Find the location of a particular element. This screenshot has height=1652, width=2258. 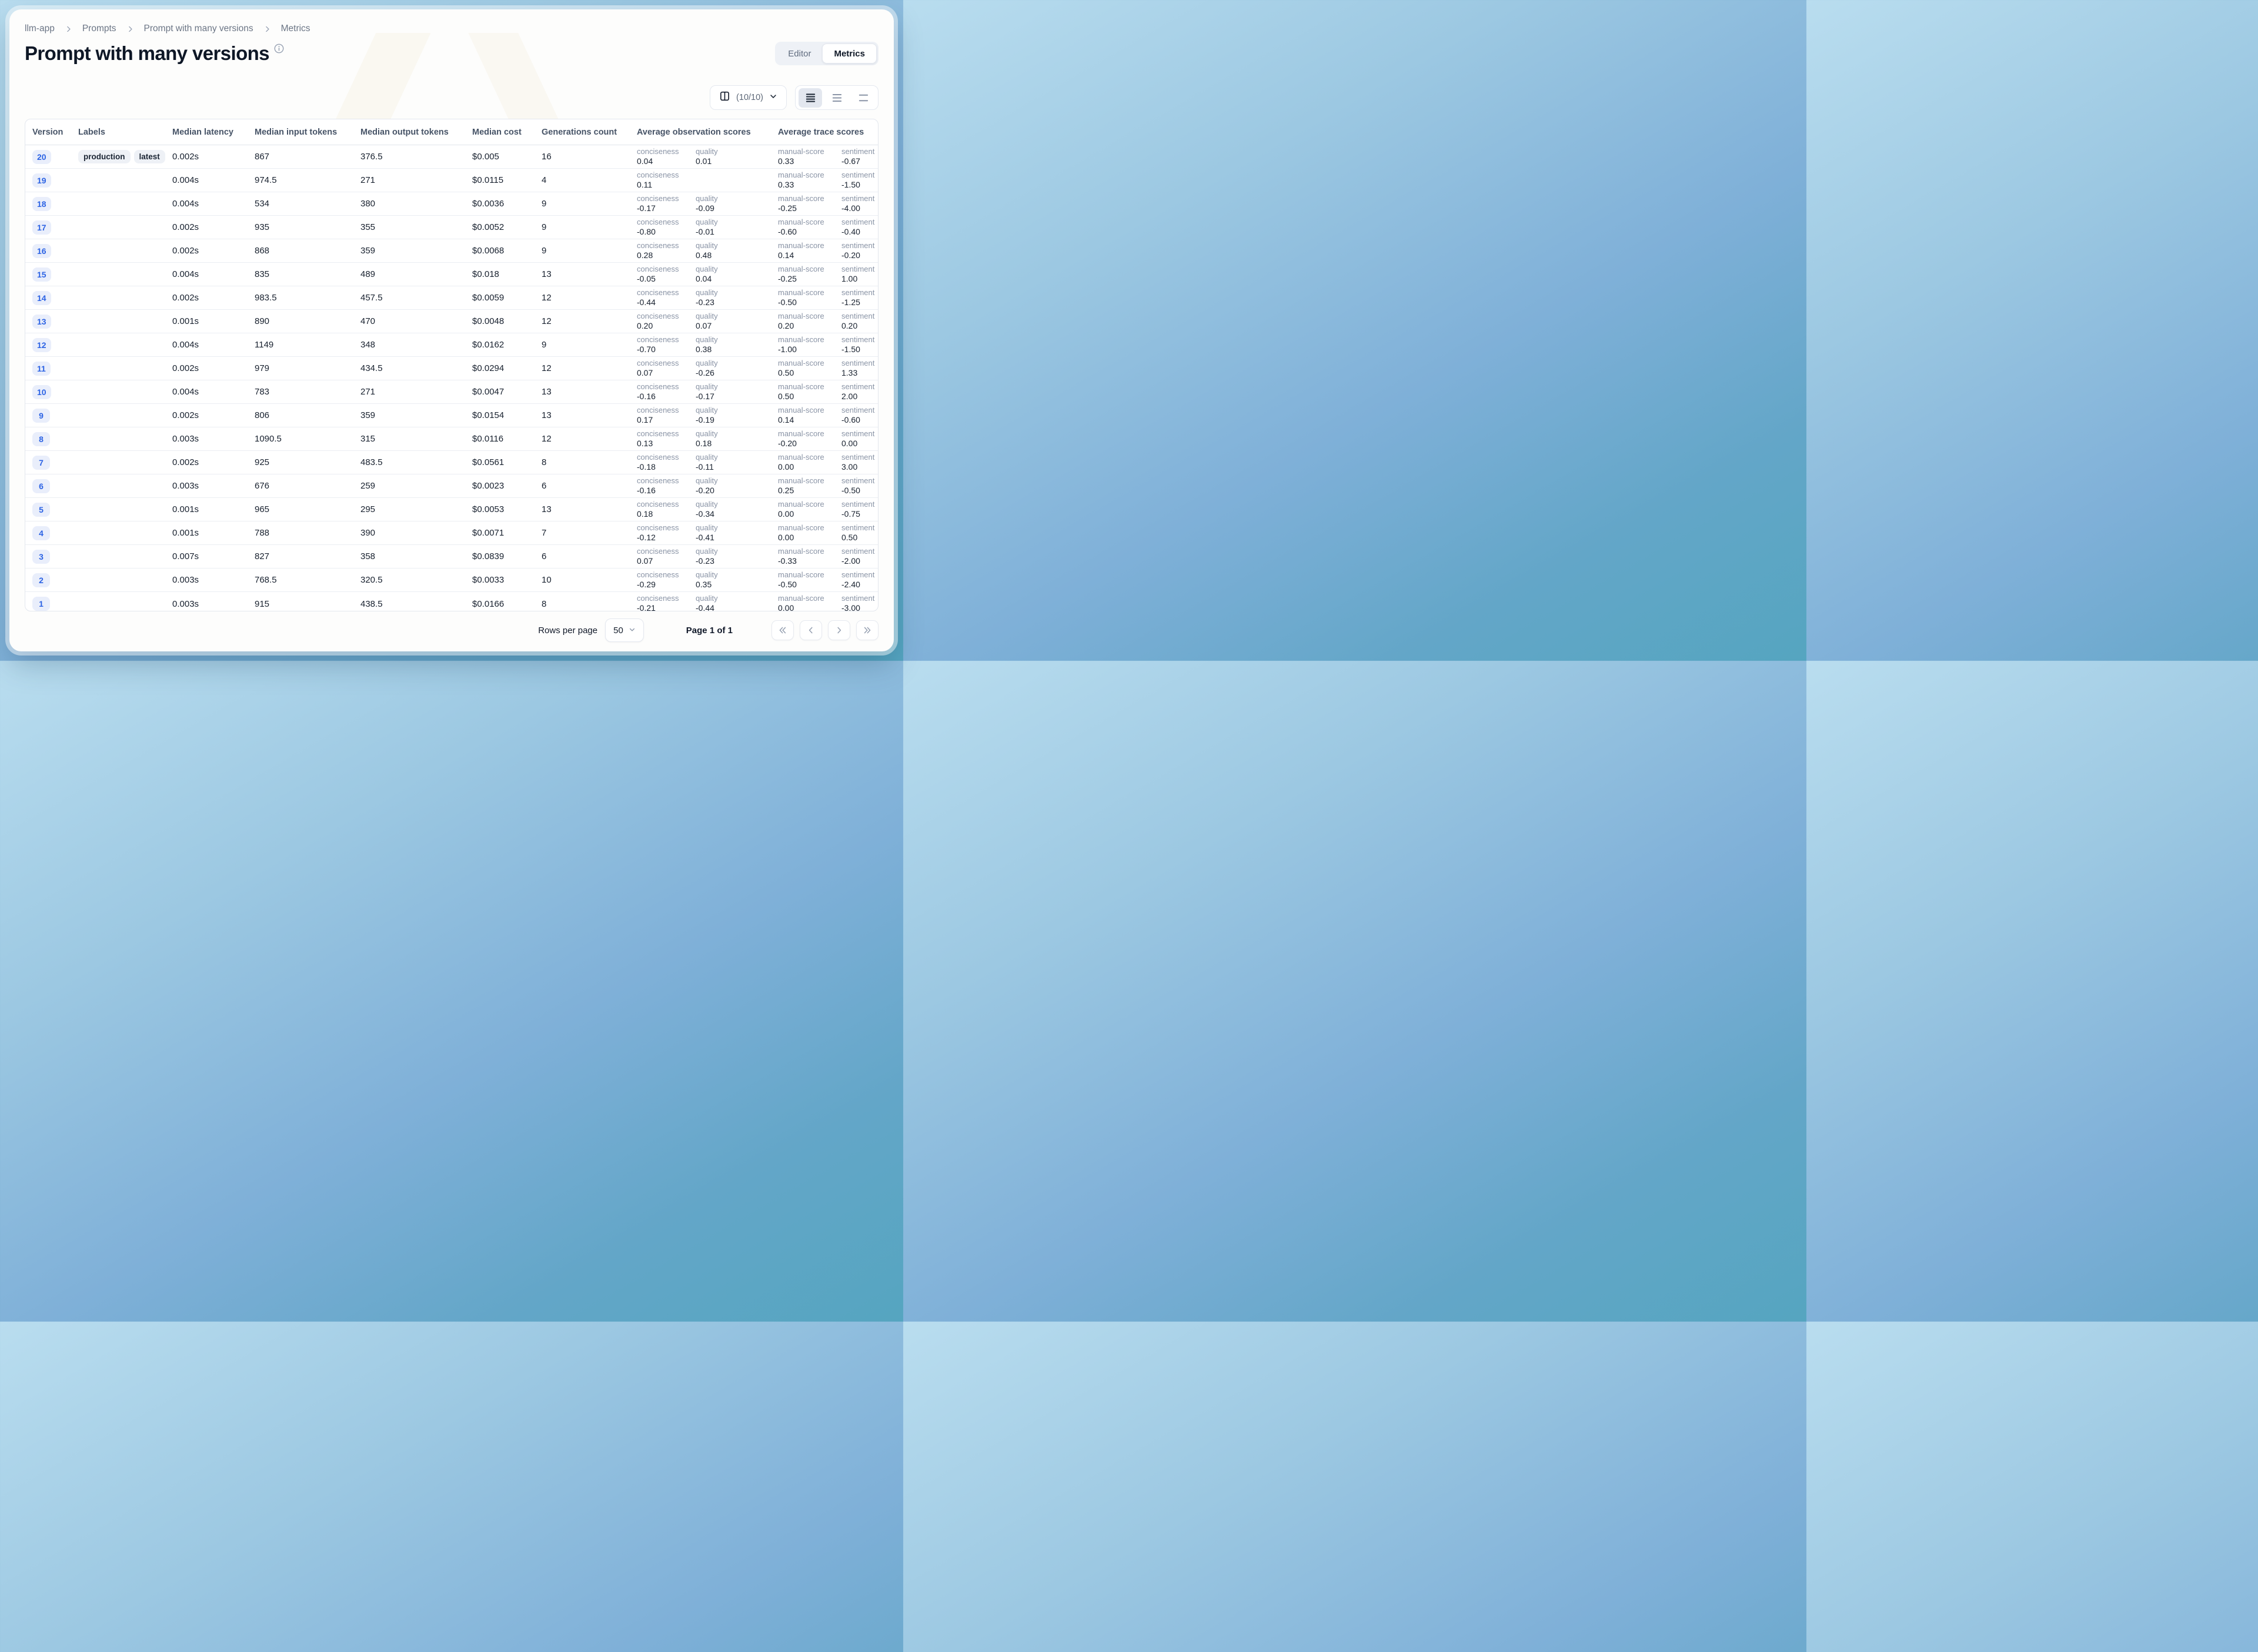

version-chip: 19 is located at coordinates (41, 181).